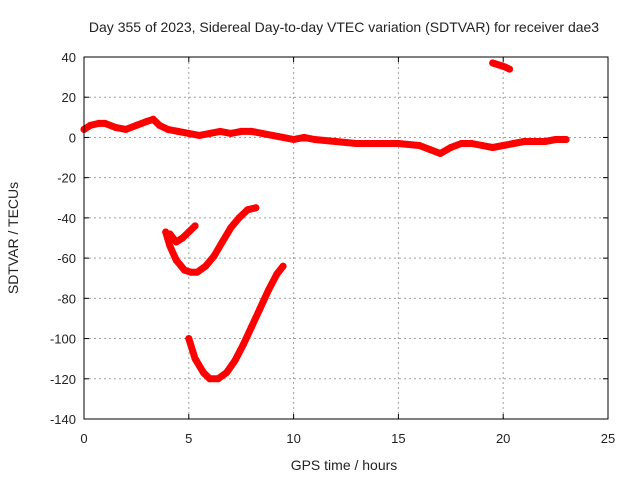  What do you see at coordinates (398, 438) in the screenshot?
I see `x-tick-label: 15` at bounding box center [398, 438].